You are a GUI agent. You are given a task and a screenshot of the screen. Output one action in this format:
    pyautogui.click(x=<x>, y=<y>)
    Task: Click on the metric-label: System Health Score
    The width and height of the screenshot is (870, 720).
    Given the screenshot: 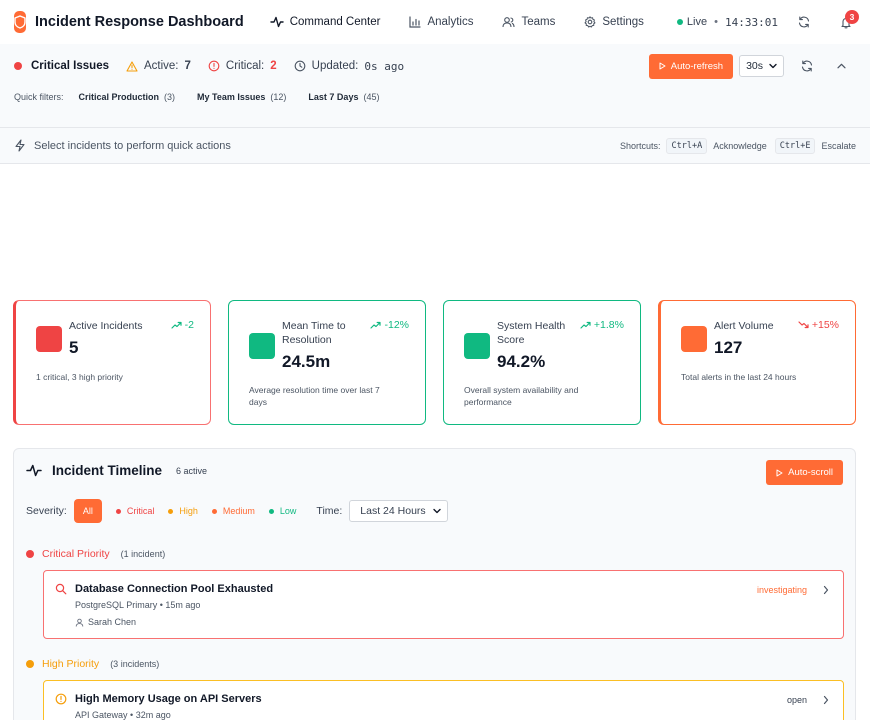 What is the action you would take?
    pyautogui.click(x=531, y=333)
    